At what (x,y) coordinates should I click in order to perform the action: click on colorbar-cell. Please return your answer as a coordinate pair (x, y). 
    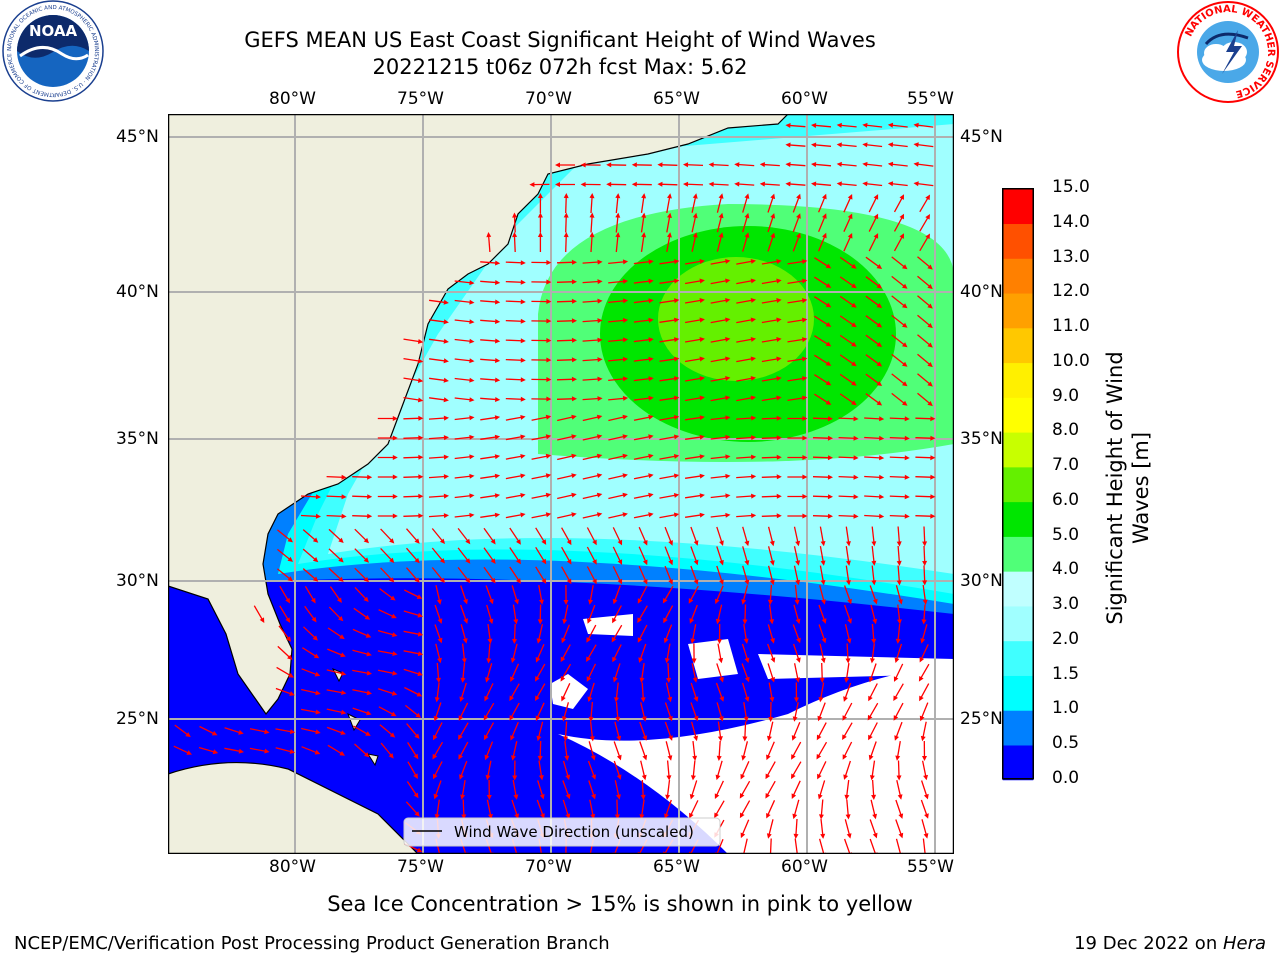
    Looking at the image, I should click on (1018, 589).